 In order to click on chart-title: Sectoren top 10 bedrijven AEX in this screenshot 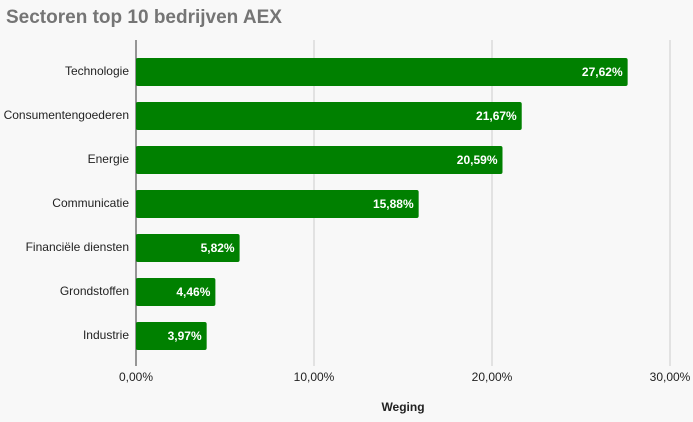, I will do `click(144, 17)`.